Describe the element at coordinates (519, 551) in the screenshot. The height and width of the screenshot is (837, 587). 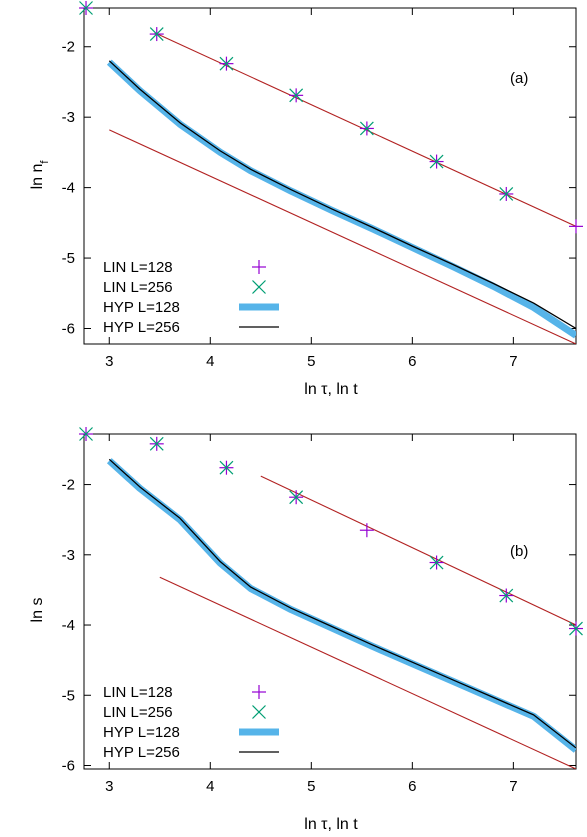
I see `panel-label-b: (b)` at that location.